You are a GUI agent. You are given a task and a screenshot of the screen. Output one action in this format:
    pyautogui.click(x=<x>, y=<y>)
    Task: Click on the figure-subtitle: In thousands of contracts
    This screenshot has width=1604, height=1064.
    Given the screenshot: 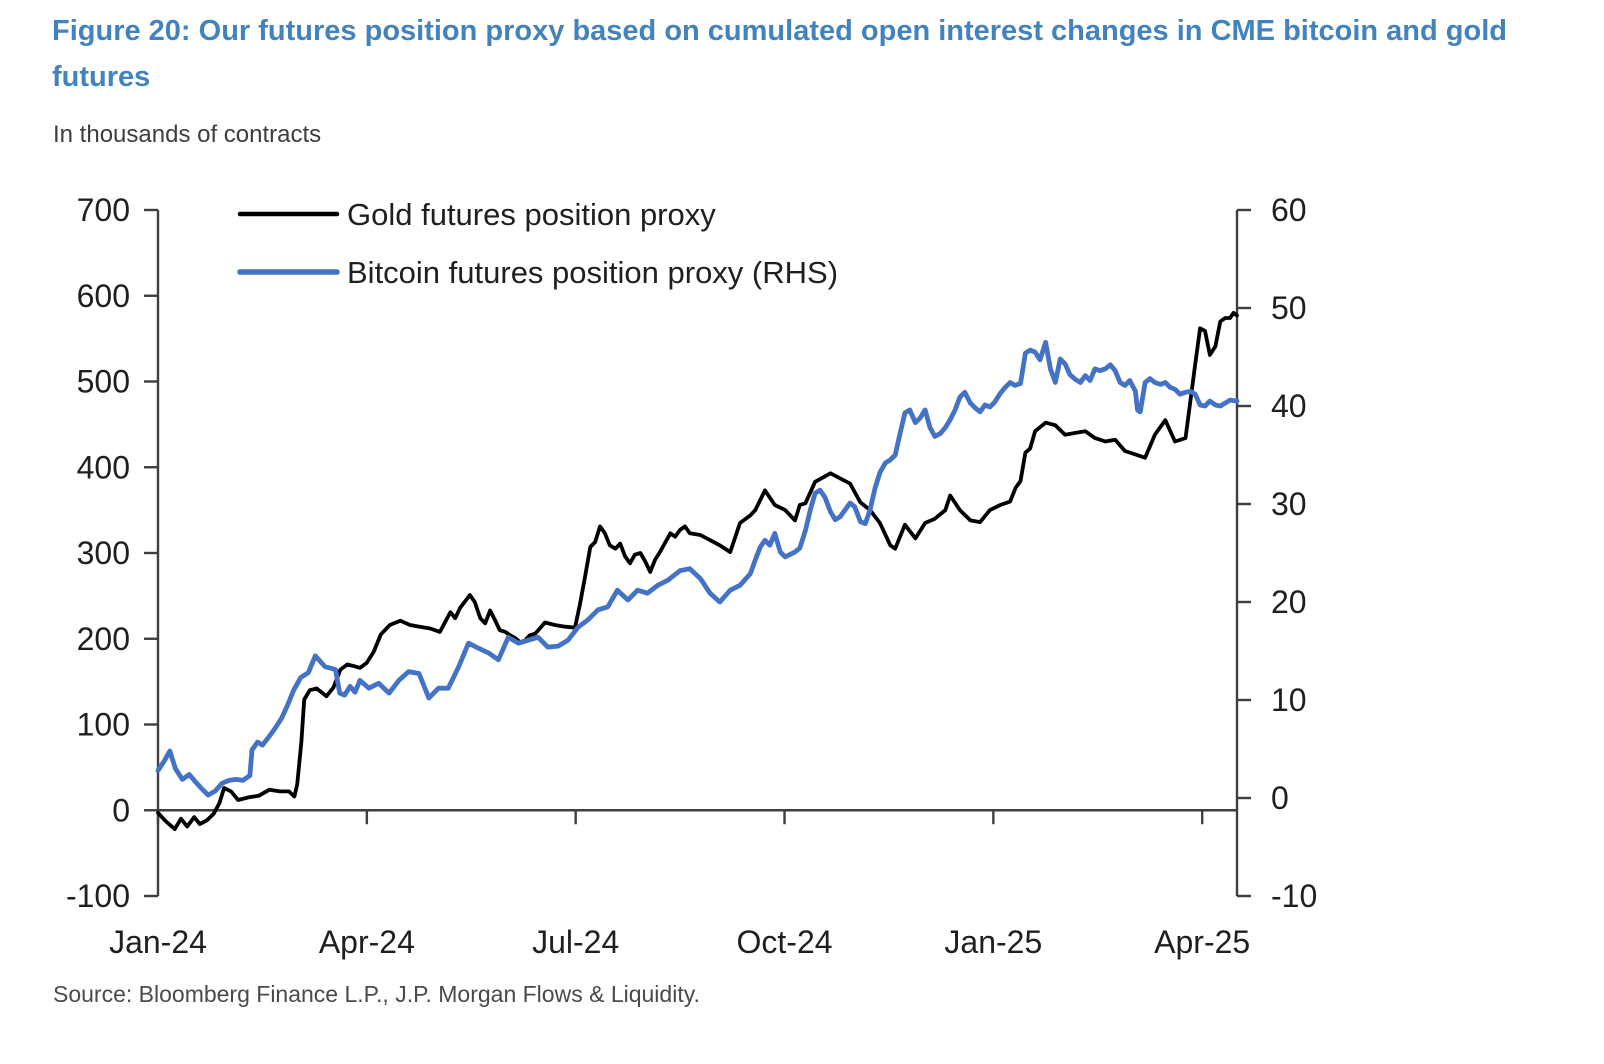 What is the action you would take?
    pyautogui.click(x=187, y=134)
    